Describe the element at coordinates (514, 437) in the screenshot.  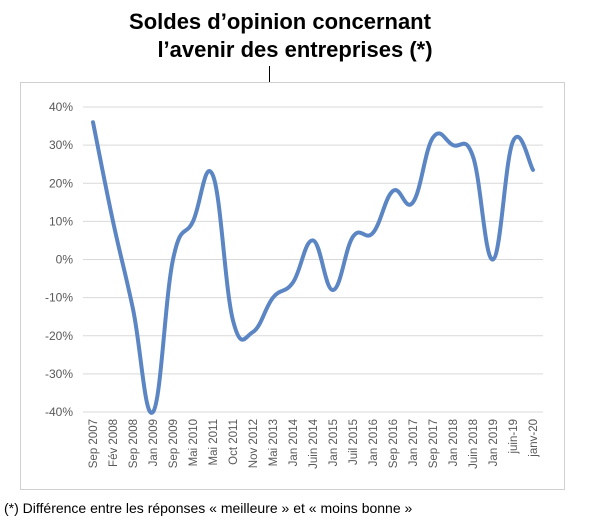
I see `x-tick-label: juin-19` at that location.